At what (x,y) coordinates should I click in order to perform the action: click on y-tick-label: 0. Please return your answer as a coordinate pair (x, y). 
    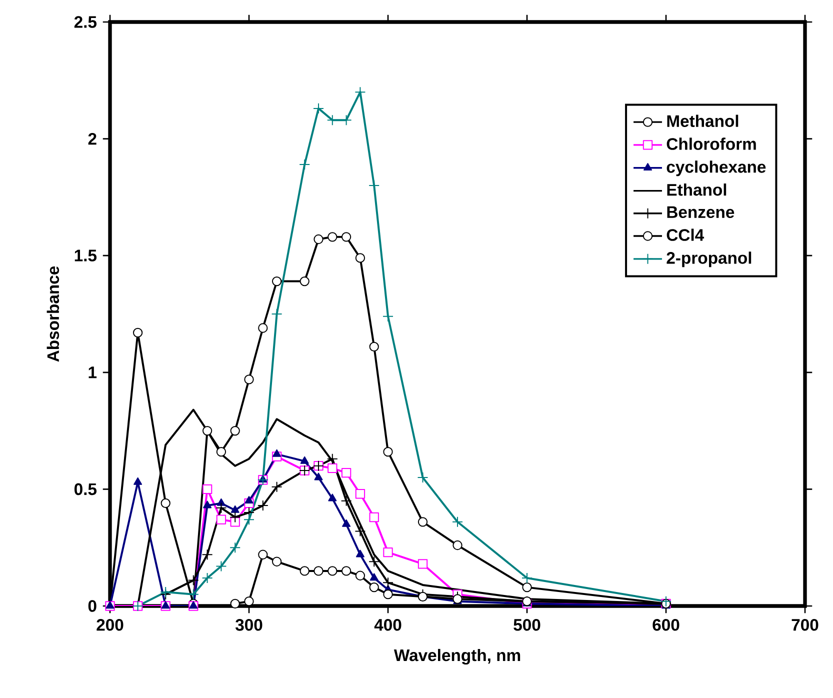
    Looking at the image, I should click on (92, 606).